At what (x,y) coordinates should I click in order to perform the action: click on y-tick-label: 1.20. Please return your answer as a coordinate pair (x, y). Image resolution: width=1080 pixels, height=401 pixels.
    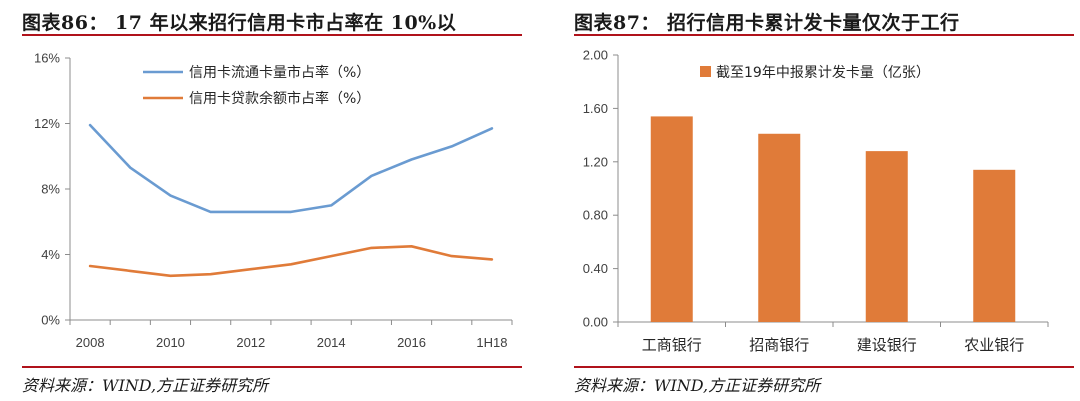
    Looking at the image, I should click on (595, 161).